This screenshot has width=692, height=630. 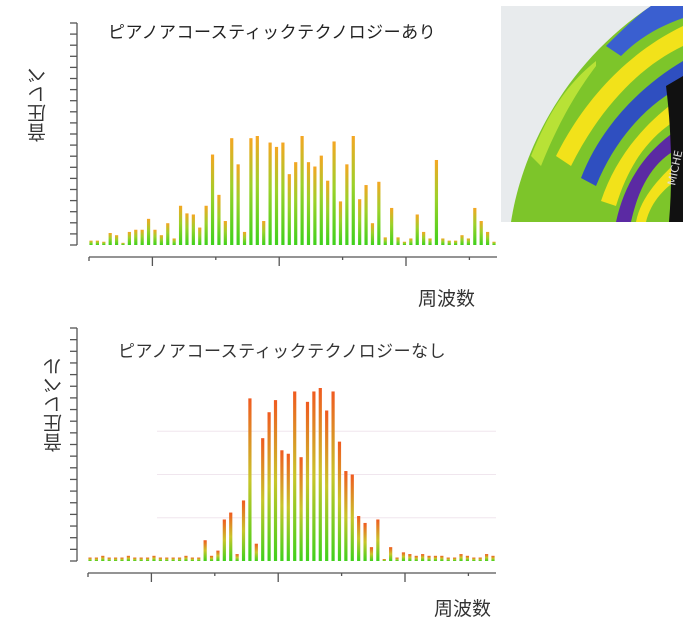 I want to click on y-axis-label: 音圧レベル, so click(x=54, y=404).